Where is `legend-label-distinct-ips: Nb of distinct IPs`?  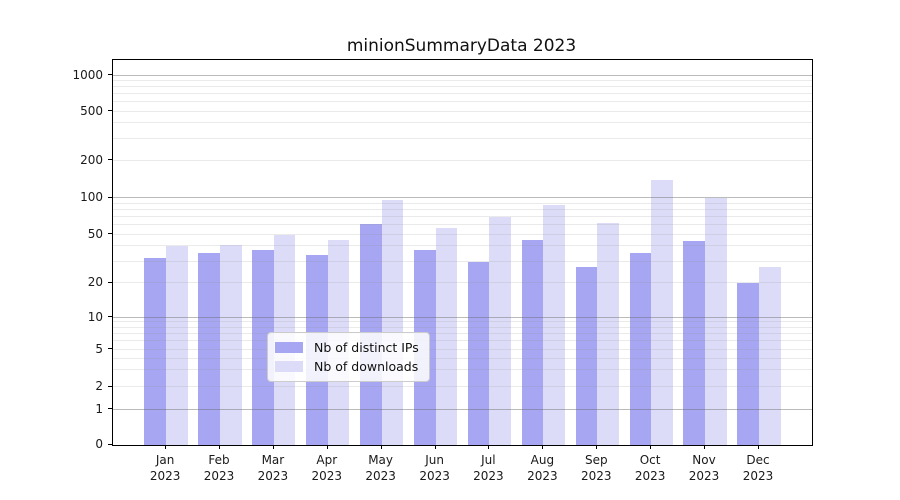 legend-label-distinct-ips: Nb of distinct IPs is located at coordinates (366, 347).